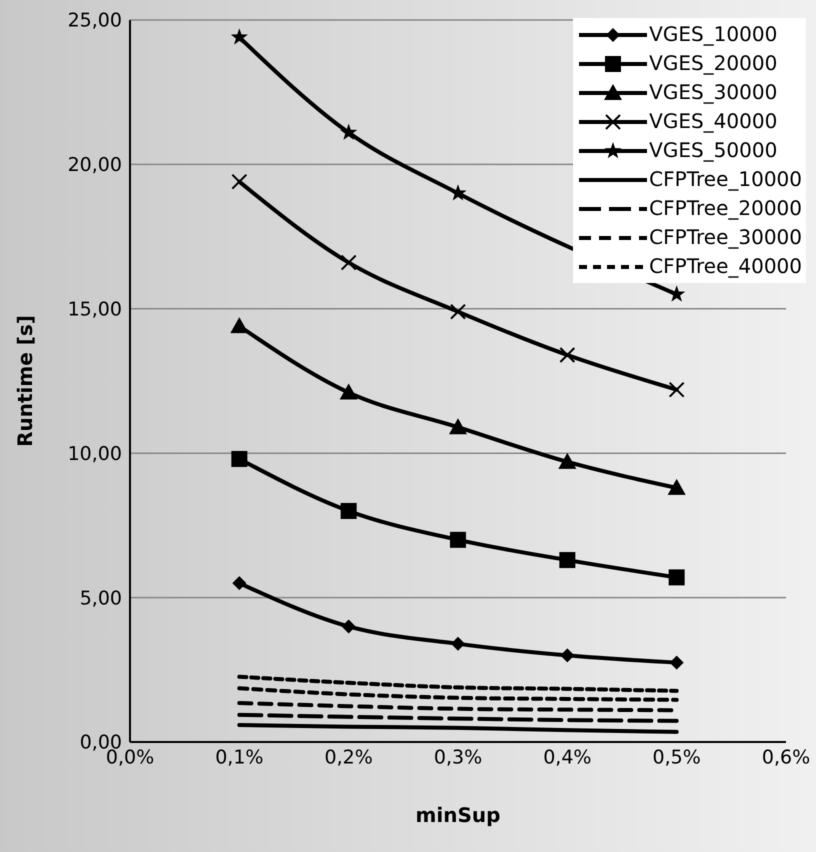 The image size is (816, 852). Describe the element at coordinates (725, 266) in the screenshot. I see `legend-label: CFPTree_40000` at that location.